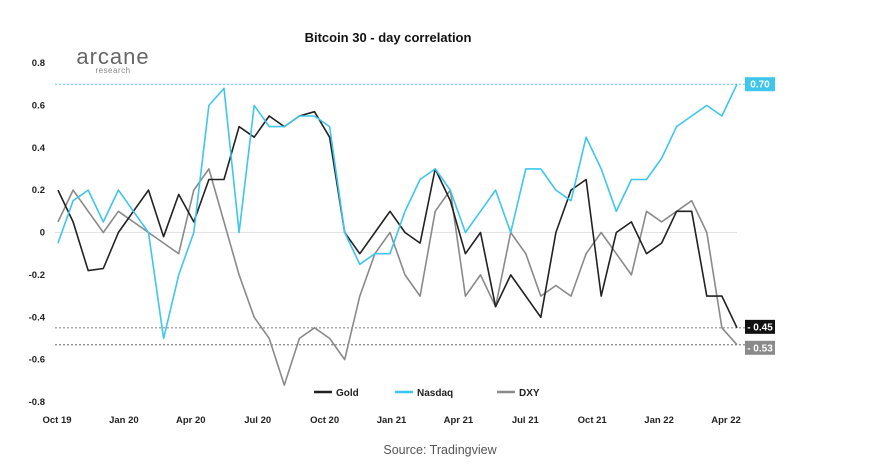  What do you see at coordinates (37, 275) in the screenshot?
I see `y-tick-label: -0.2` at bounding box center [37, 275].